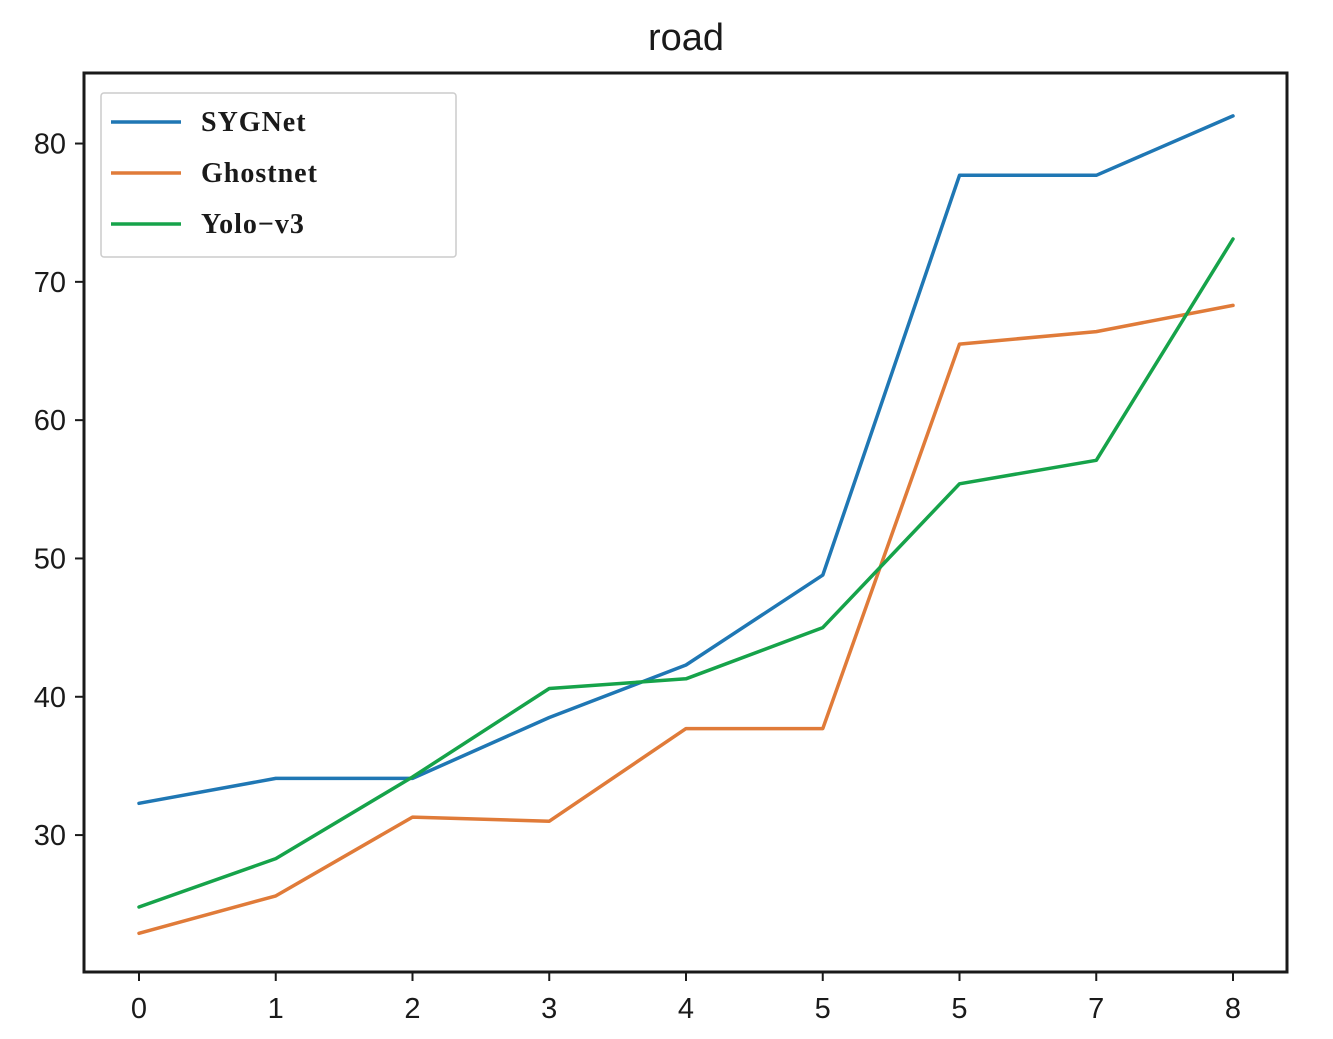  What do you see at coordinates (276, 1009) in the screenshot?
I see `x-tick-label: 1` at bounding box center [276, 1009].